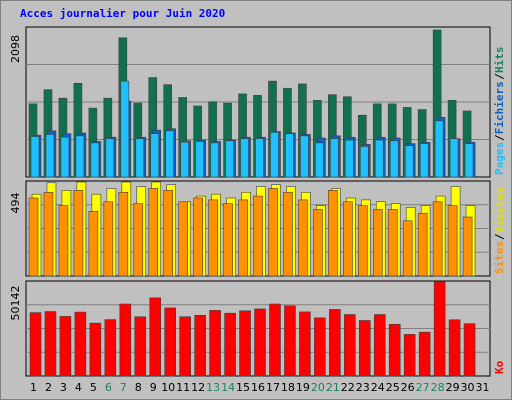 The image size is (512, 400). Describe the element at coordinates (213, 387) in the screenshot. I see `x-label-day-13: 13` at that location.